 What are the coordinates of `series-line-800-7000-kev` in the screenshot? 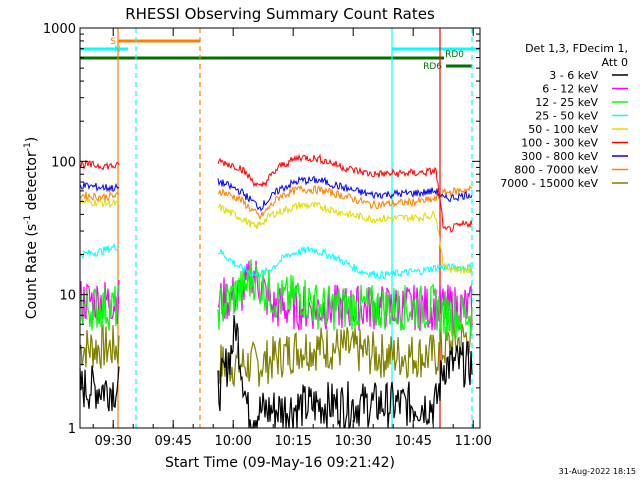 It's located at (276, 202).